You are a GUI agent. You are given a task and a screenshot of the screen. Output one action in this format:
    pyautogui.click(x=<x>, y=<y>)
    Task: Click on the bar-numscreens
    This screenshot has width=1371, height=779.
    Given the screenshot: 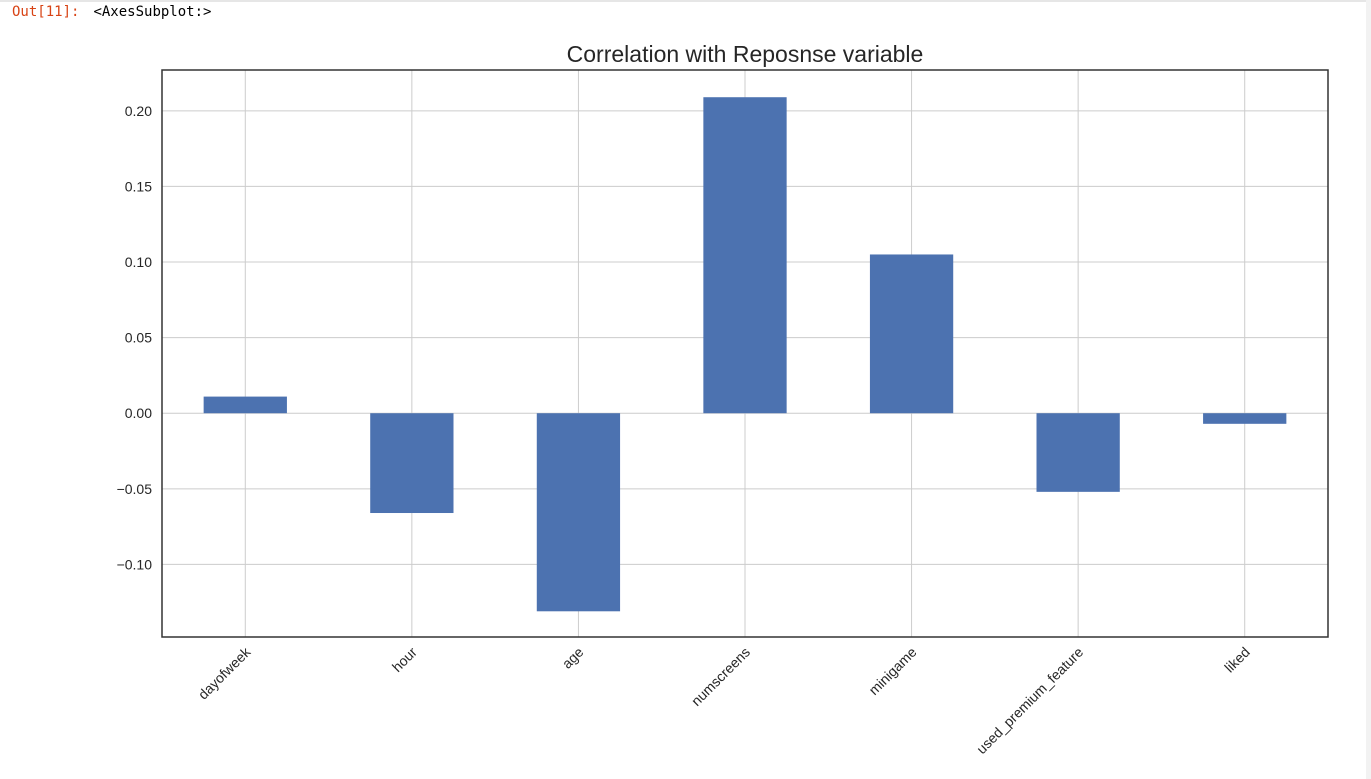 What is the action you would take?
    pyautogui.click(x=745, y=255)
    